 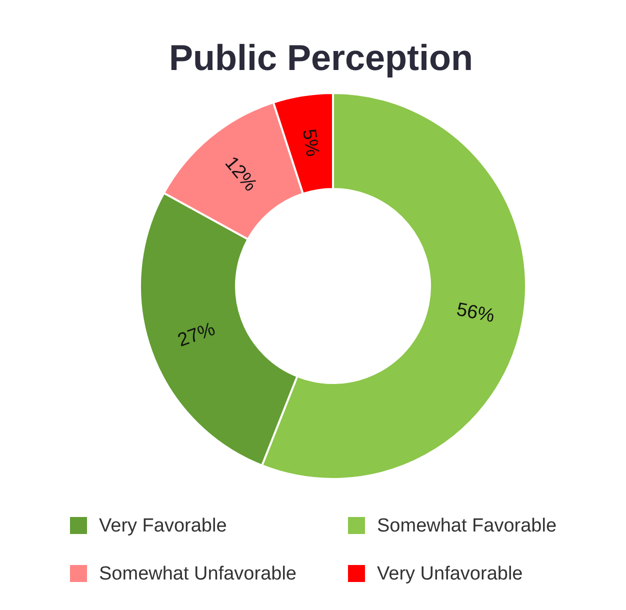 I want to click on legend-label: Very Unfavorable, so click(x=450, y=574).